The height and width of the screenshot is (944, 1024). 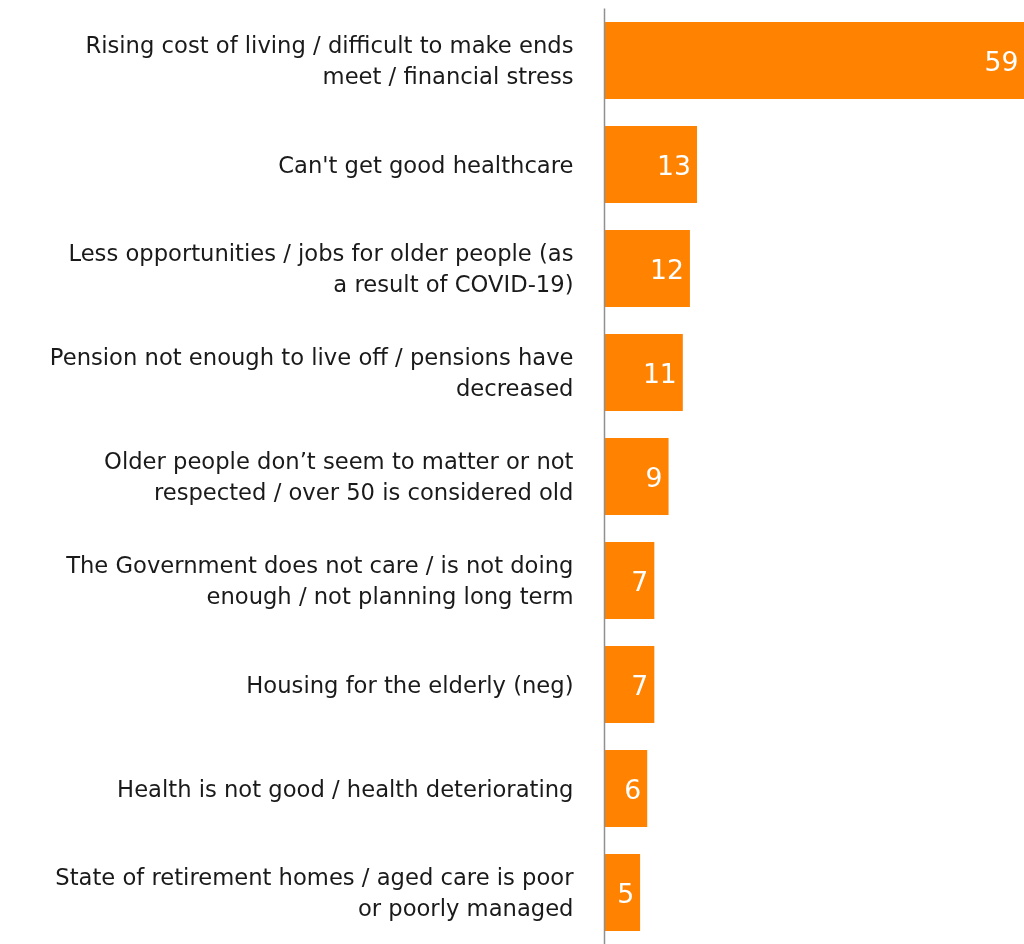 What do you see at coordinates (345, 788) in the screenshot?
I see `y-tick-label: Health is not good / health deteriorating` at bounding box center [345, 788].